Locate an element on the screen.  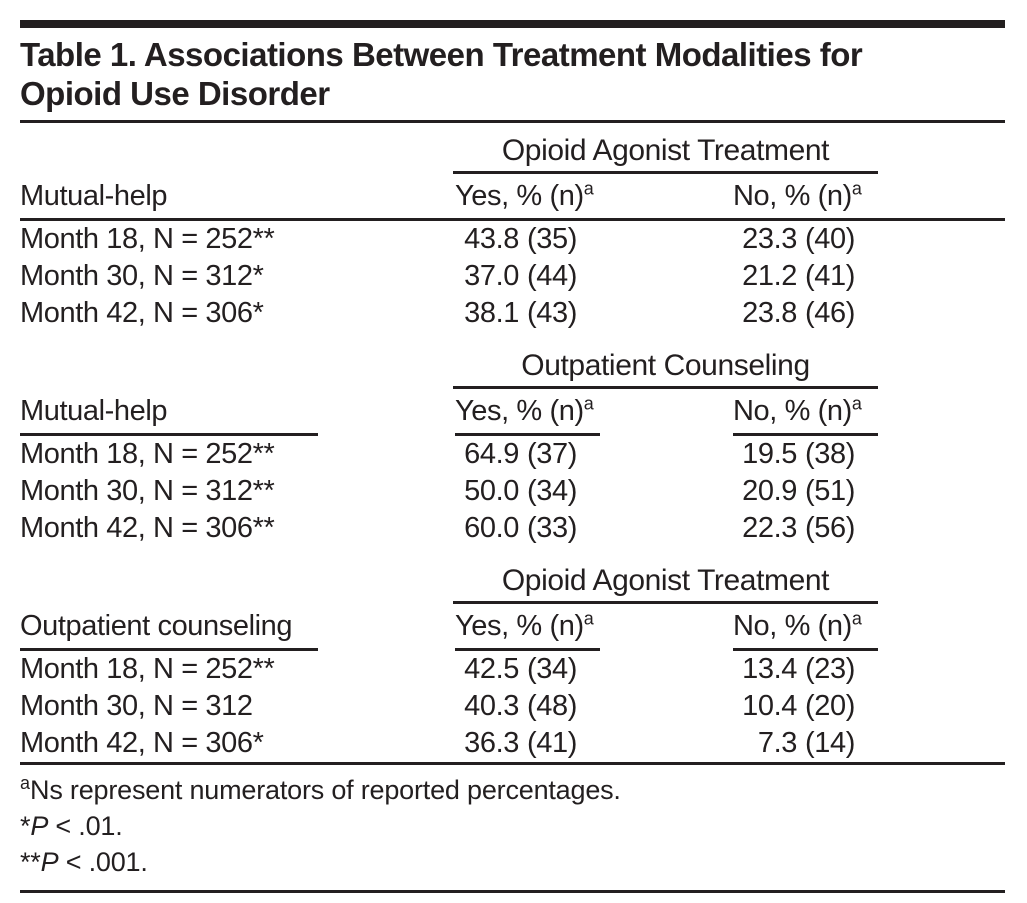
no-cell: 23.8 (46) is located at coordinates (805, 313).